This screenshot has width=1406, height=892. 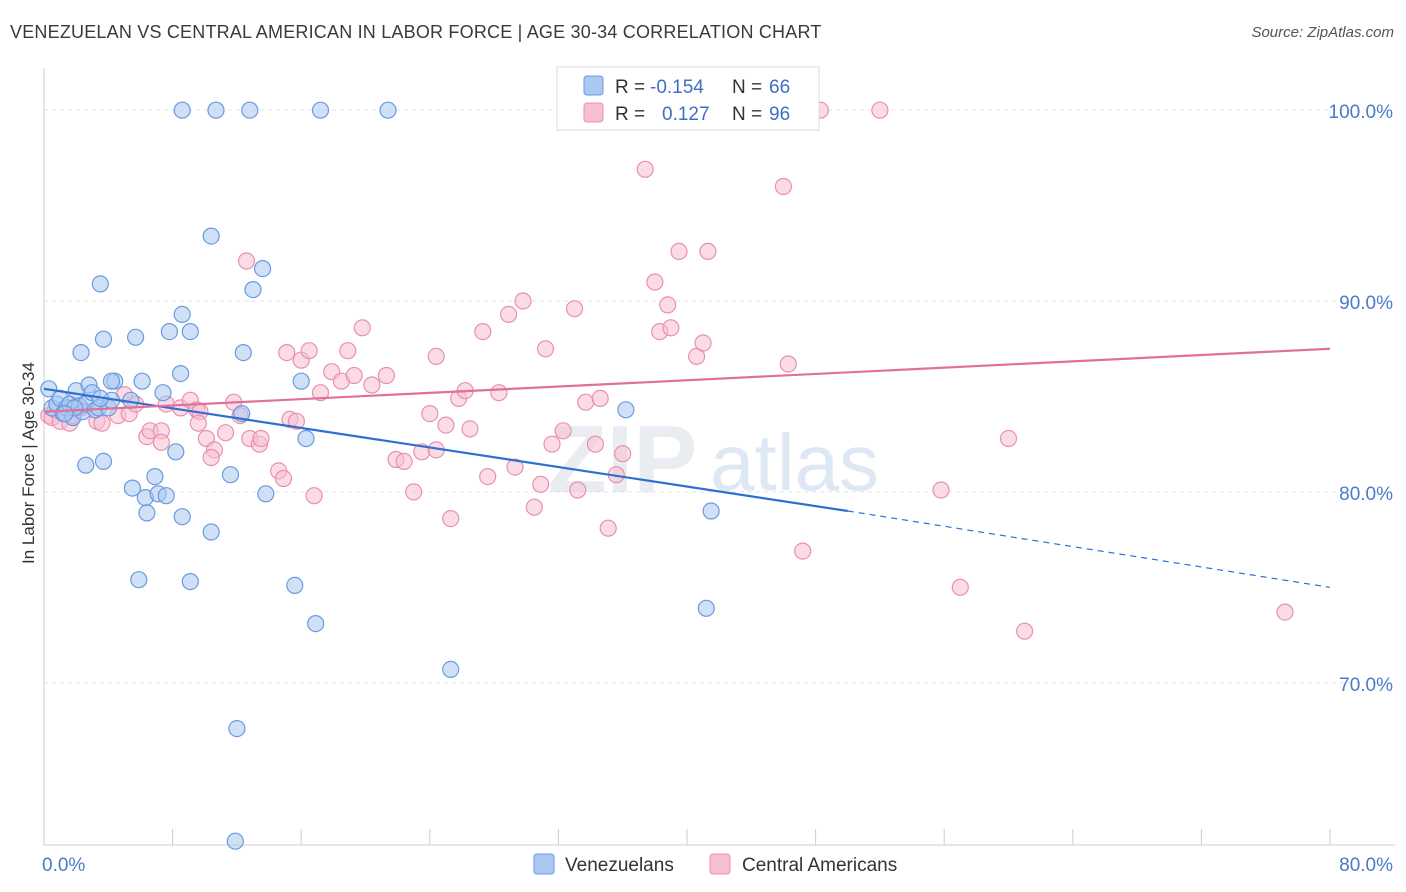 I want to click on legend-n-label: N =, so click(x=747, y=87).